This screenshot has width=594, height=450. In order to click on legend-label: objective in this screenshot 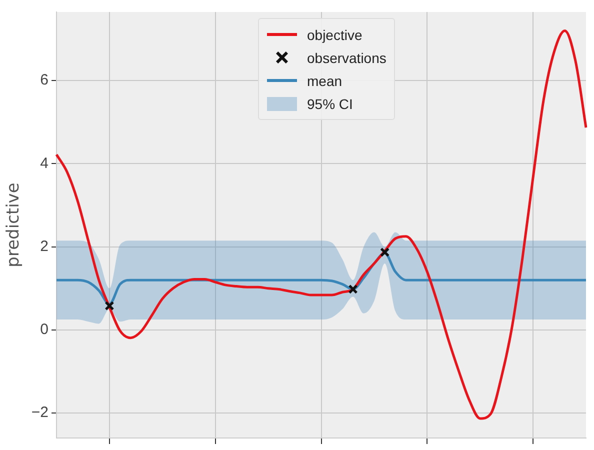, I will do `click(334, 34)`.